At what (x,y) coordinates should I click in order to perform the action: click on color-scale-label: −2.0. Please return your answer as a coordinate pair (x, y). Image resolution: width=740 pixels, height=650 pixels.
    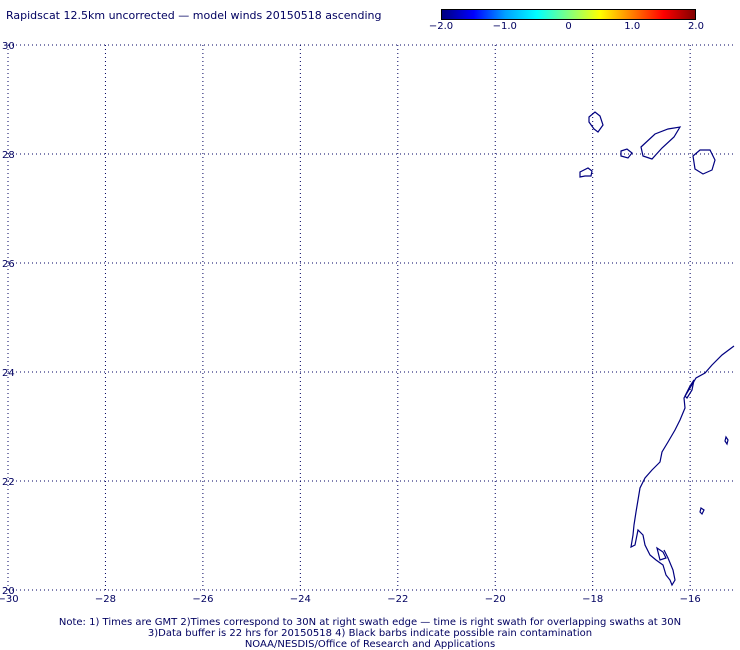
    Looking at the image, I should click on (441, 26).